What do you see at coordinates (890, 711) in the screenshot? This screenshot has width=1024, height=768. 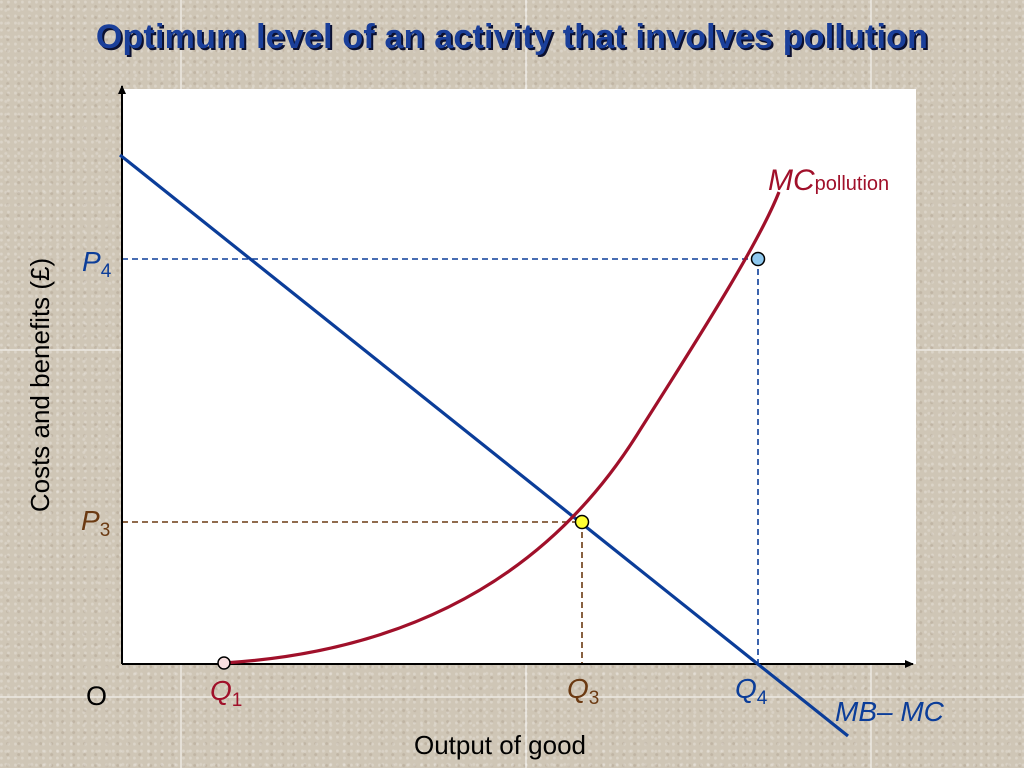 I see `mb-mc-label: MB– MC` at bounding box center [890, 711].